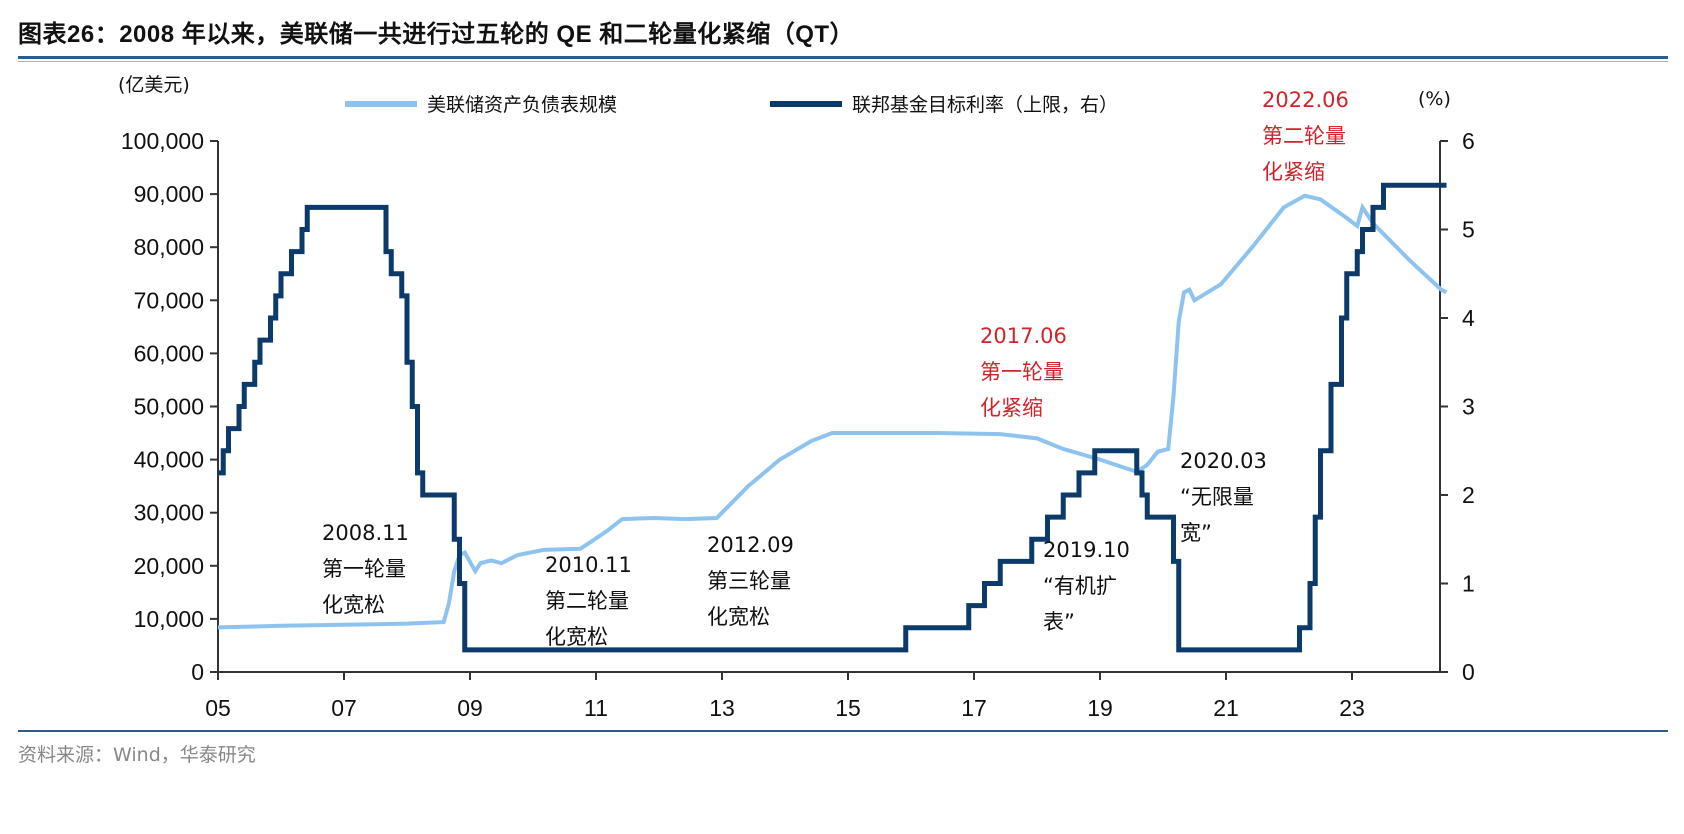 This screenshot has width=1684, height=834. I want to click on right-tick-label: 1, so click(1468, 584).